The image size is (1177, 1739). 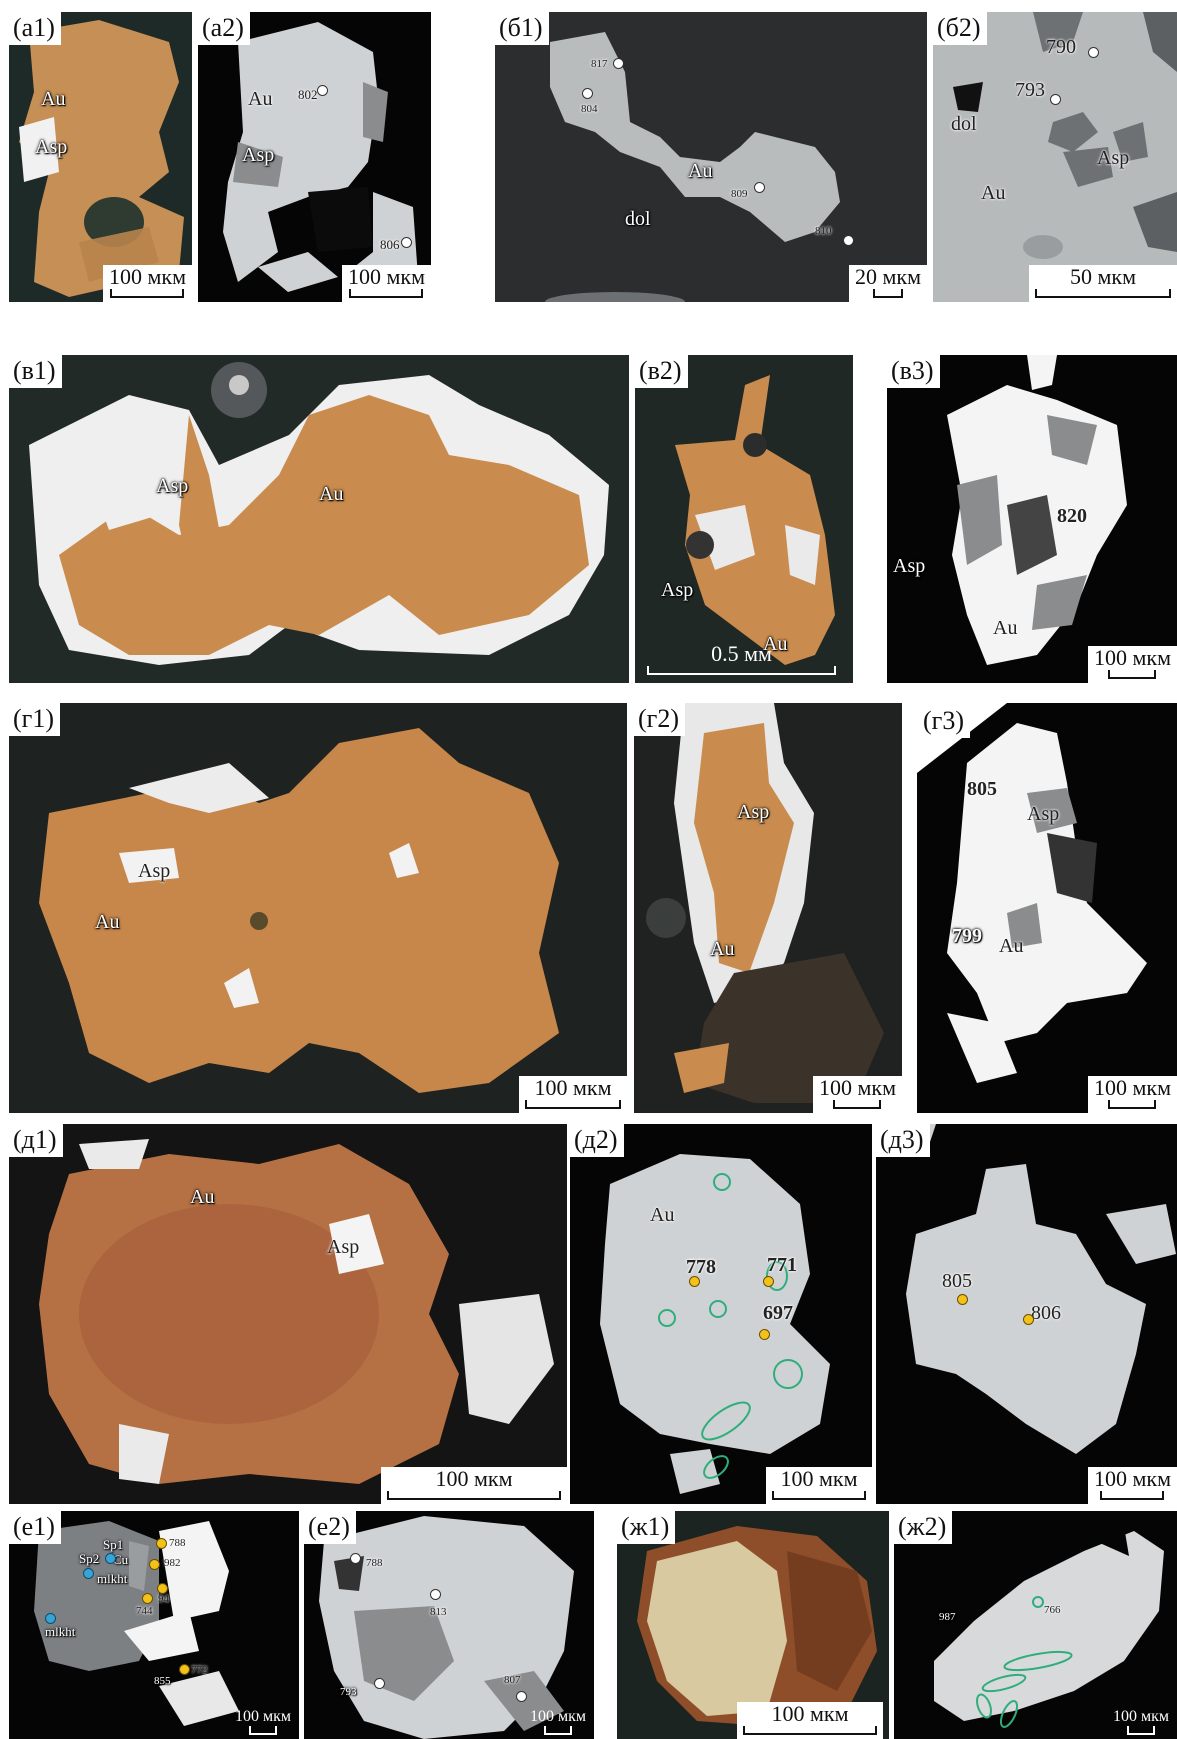 I want to click on a1-panel-label: (а1), so click(x=35, y=28).